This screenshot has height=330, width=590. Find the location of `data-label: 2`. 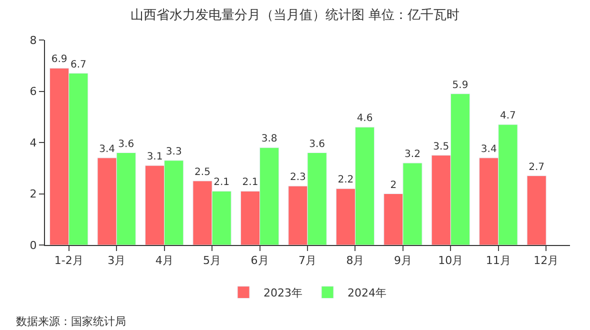

data-label: 2 is located at coordinates (393, 185).